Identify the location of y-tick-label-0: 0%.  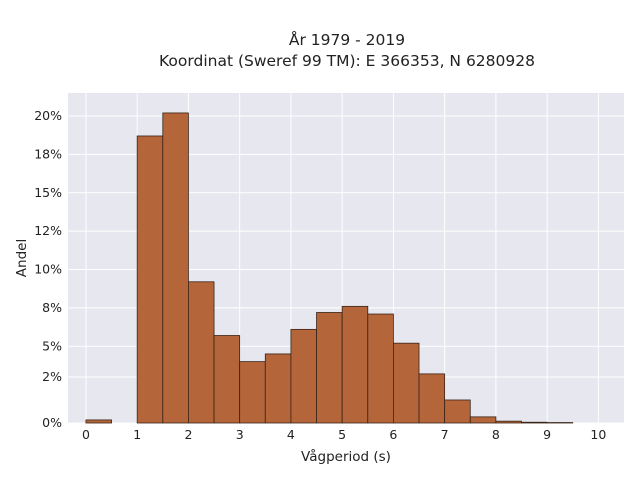
(52, 422).